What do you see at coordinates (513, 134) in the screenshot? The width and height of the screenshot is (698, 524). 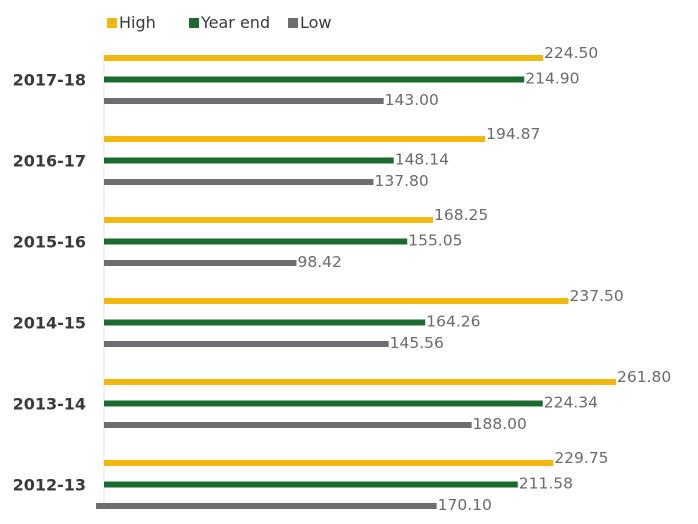 I see `value-label-high-2016-17: 194.87` at bounding box center [513, 134].